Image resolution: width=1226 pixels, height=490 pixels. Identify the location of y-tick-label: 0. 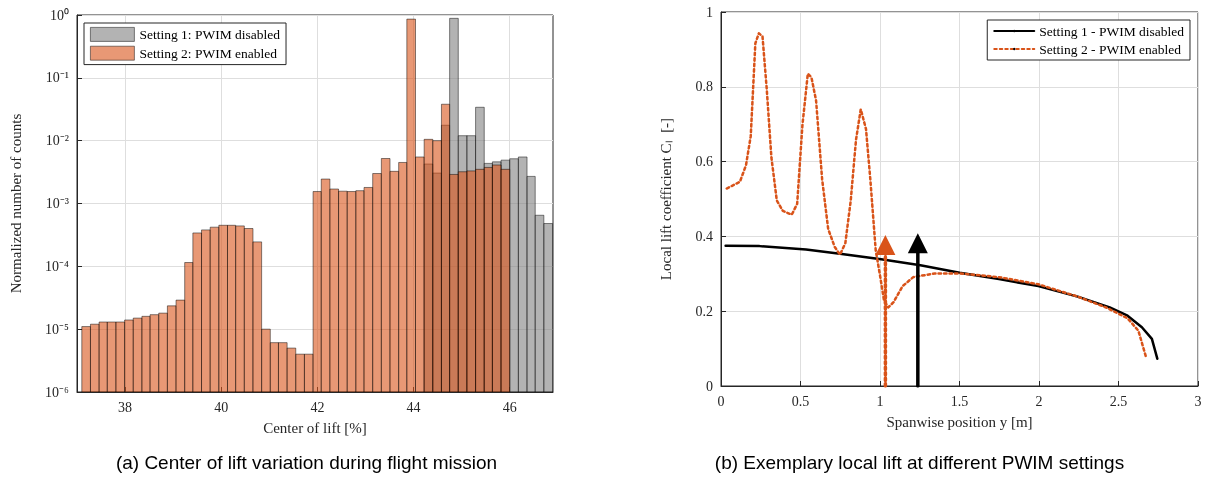
(709, 386).